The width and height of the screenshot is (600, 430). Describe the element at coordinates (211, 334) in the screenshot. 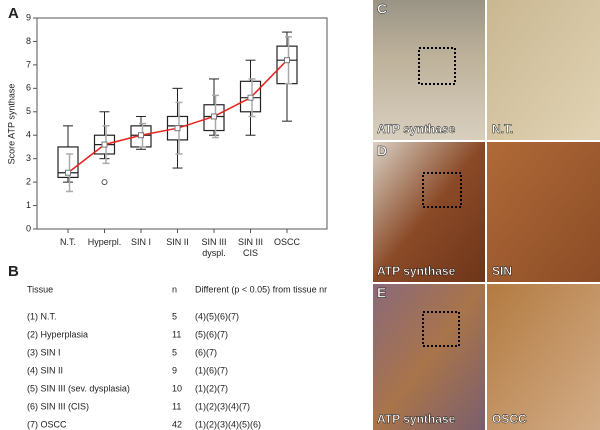

I see `table-cell: (5)(6)(7)` at that location.